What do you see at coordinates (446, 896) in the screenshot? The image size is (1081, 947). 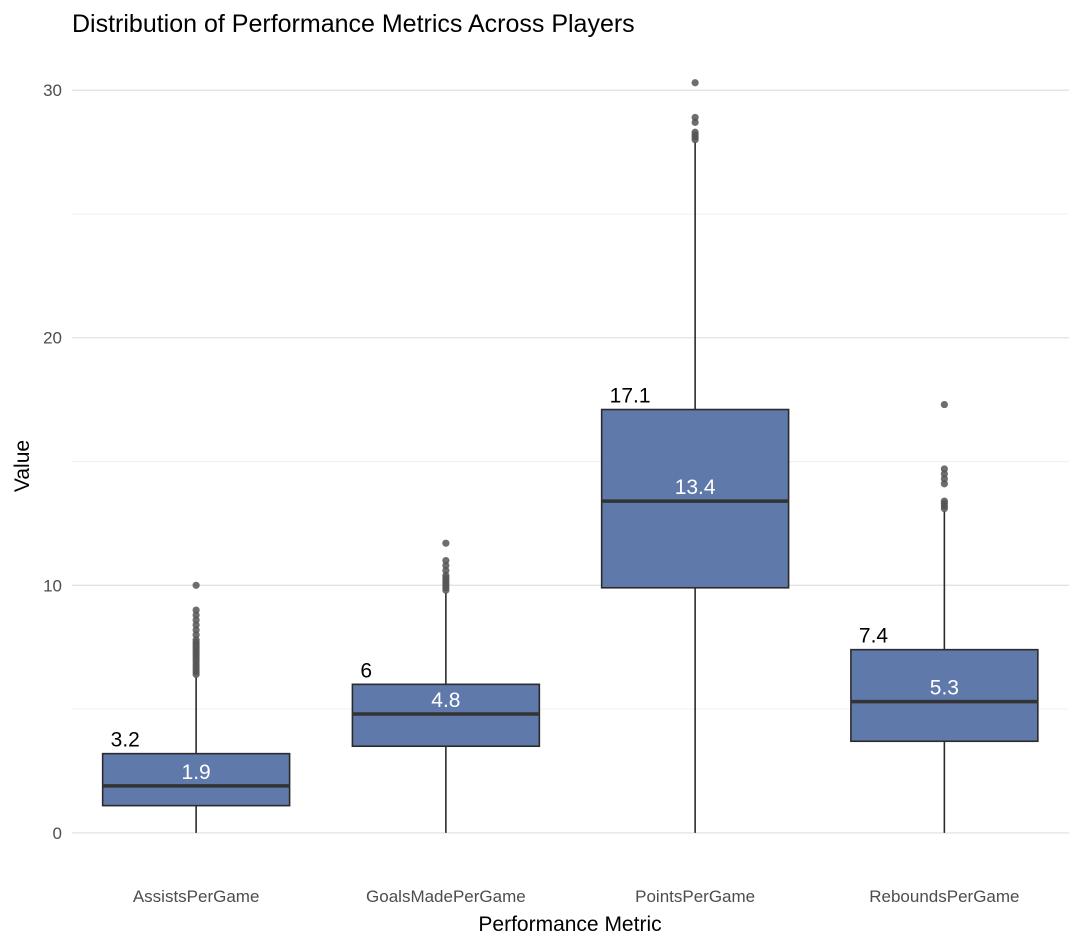 I see `x-tick-label: GoalsMadePerGame` at bounding box center [446, 896].